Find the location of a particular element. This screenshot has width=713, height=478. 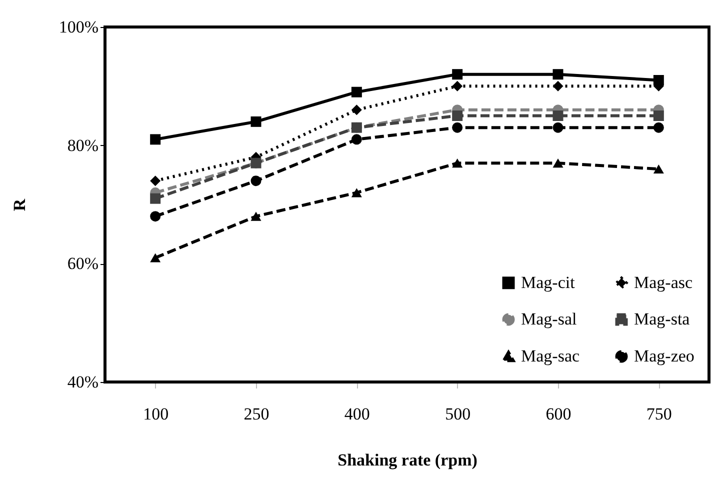

y-tick-label: 80% is located at coordinates (82, 145).